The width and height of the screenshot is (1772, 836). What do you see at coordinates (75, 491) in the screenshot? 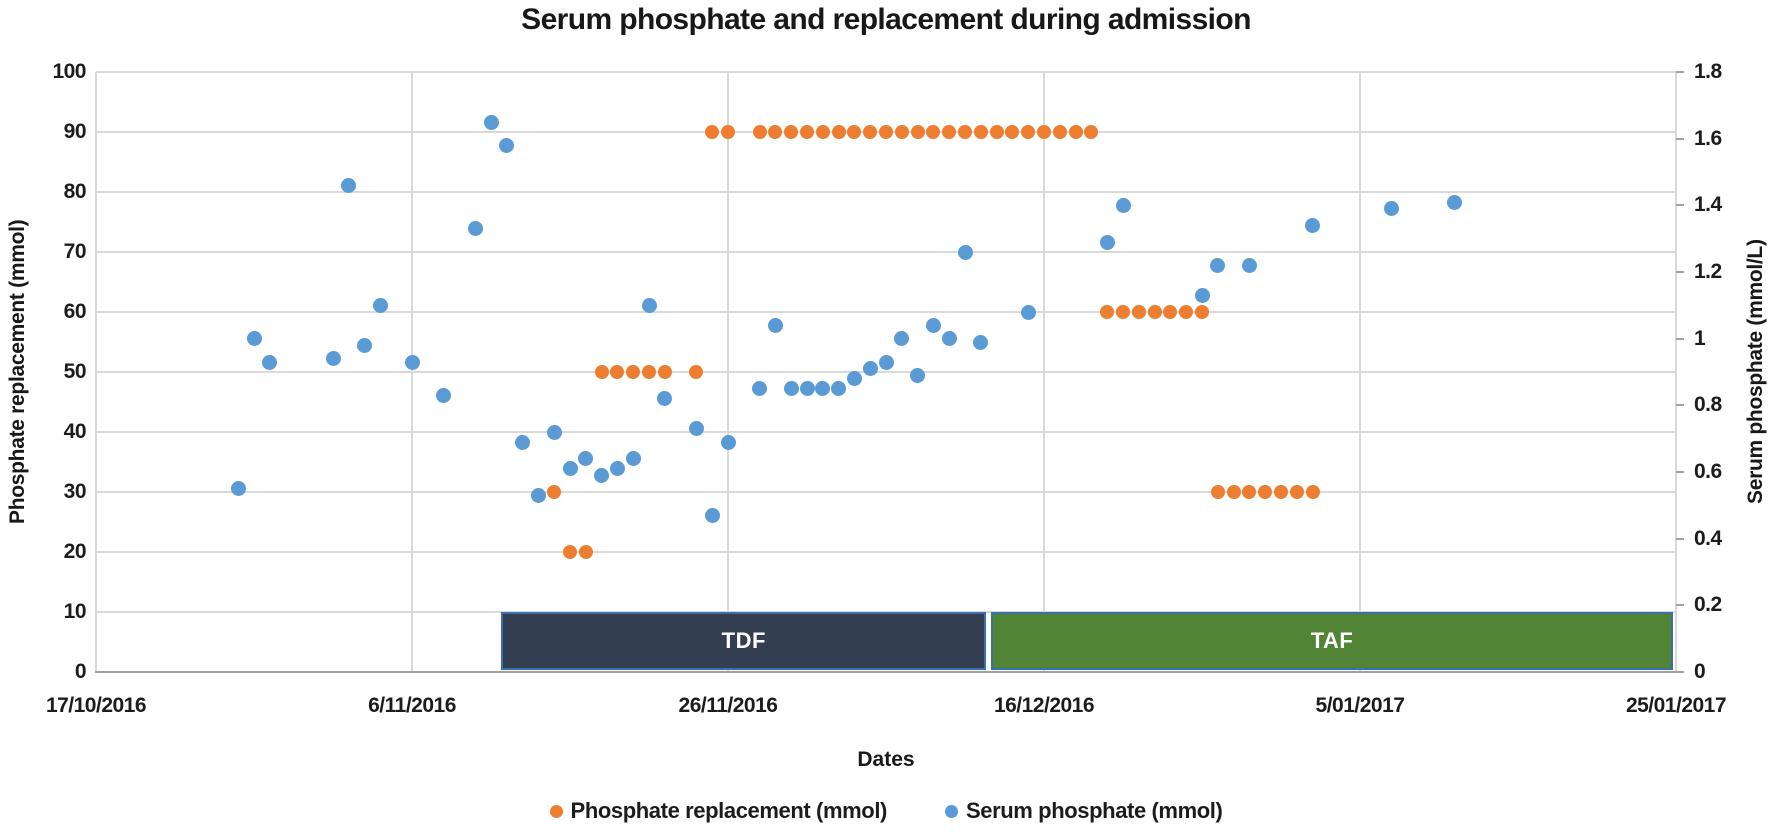
I see `y-axis-left-tick-label: 30` at bounding box center [75, 491].